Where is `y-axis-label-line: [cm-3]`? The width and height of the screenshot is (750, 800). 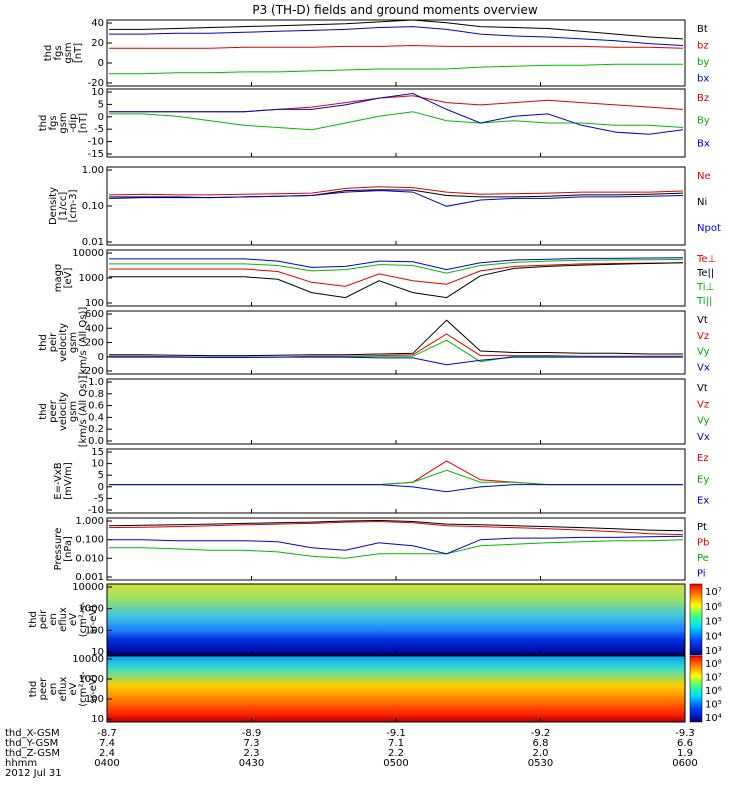
y-axis-label-line: [cm-3] is located at coordinates (73, 205).